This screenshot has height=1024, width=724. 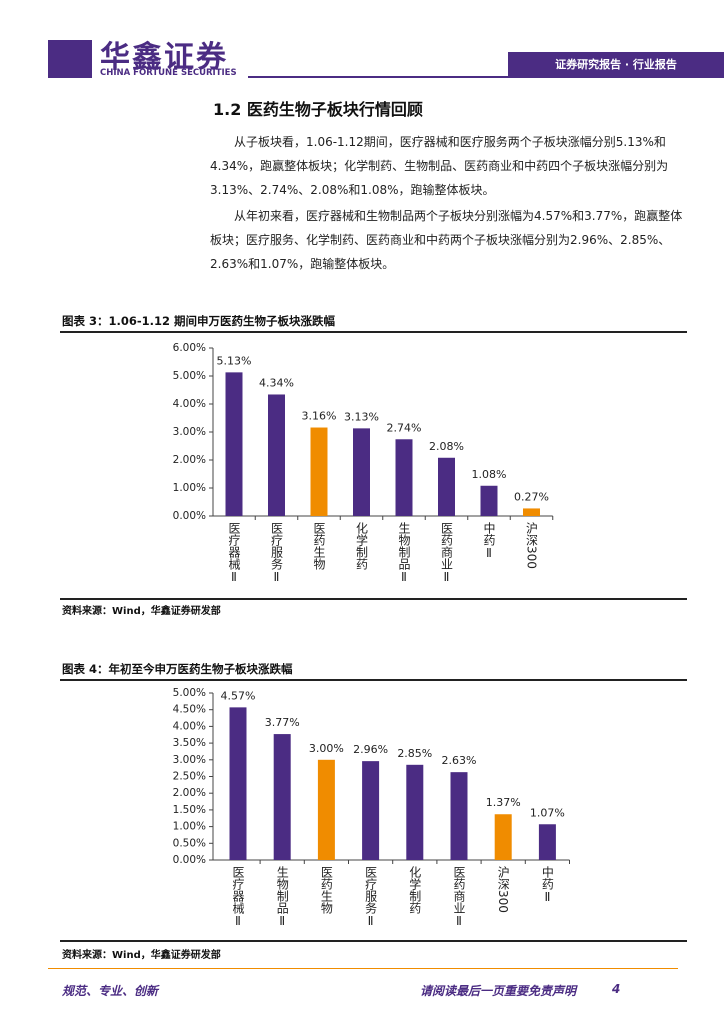 I want to click on y-tick-label: 1.50%, so click(x=189, y=810).